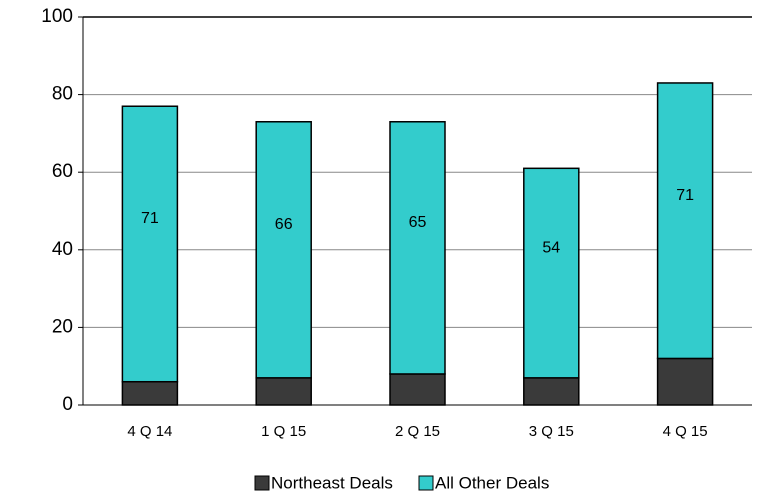  What do you see at coordinates (417, 431) in the screenshot?
I see `x-tick-label: 2 Q 15` at bounding box center [417, 431].